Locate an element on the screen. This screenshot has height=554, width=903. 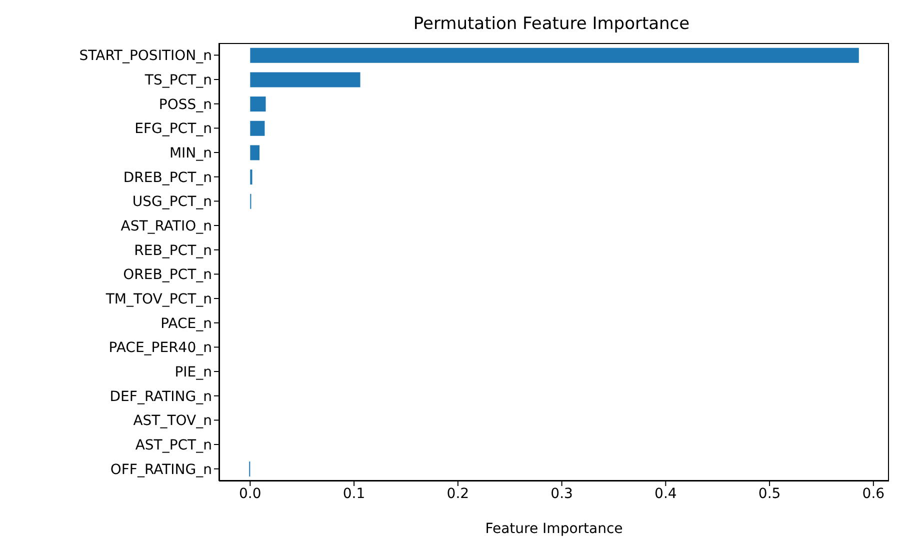
y-tick-label: PIE_n is located at coordinates (193, 372).